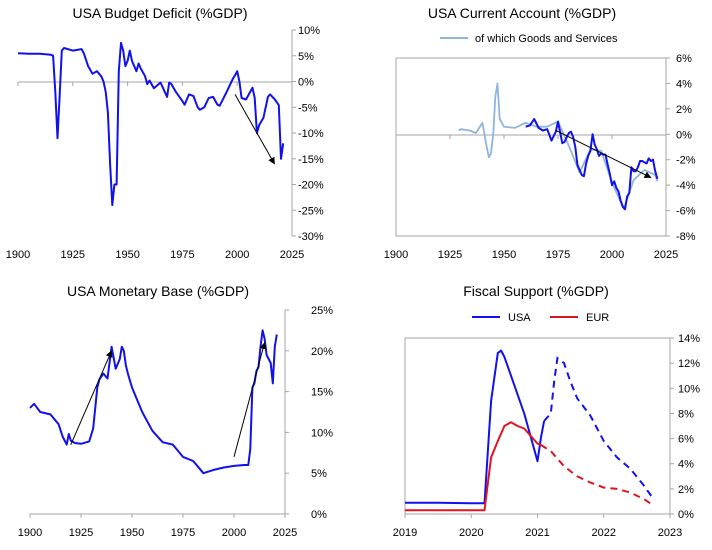  Describe the element at coordinates (471, 533) in the screenshot. I see `x-tick-label: 2020` at that location.